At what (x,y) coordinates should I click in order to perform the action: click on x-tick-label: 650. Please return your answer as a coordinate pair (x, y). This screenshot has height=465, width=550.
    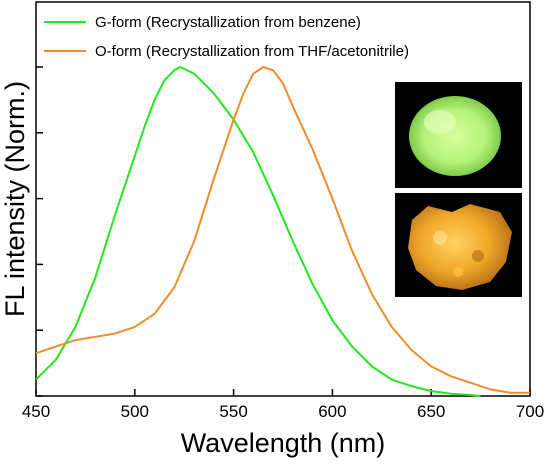
    Looking at the image, I should click on (431, 411).